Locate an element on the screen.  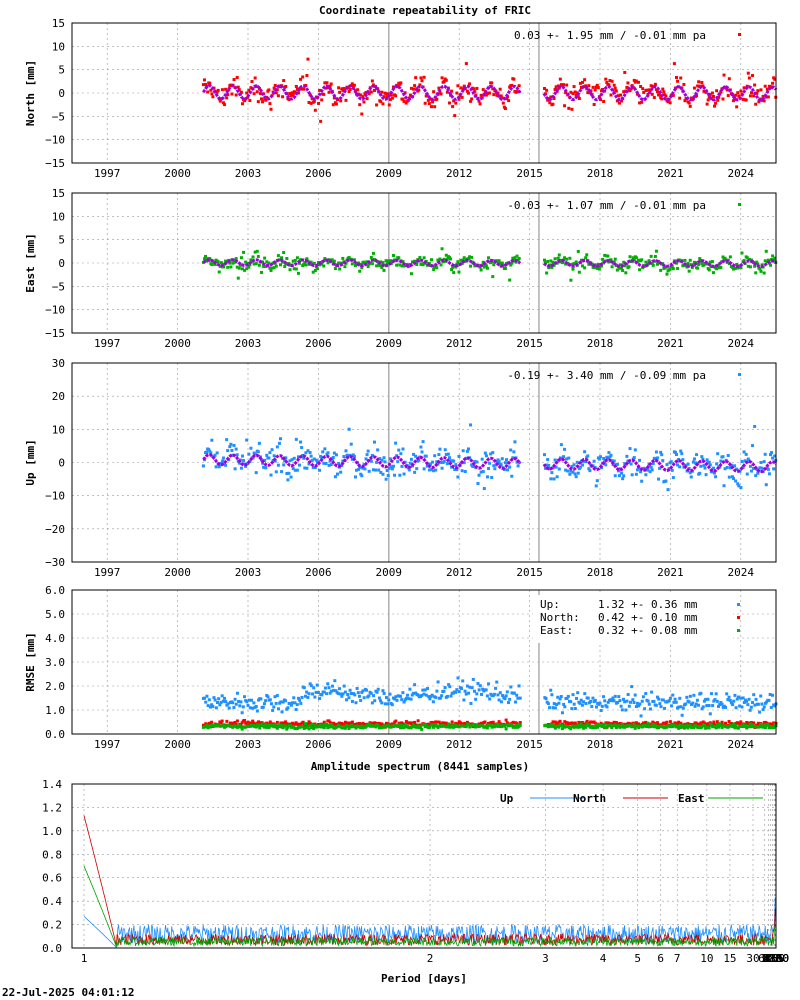
y-tick-label: 3.0 is located at coordinates (55, 662).